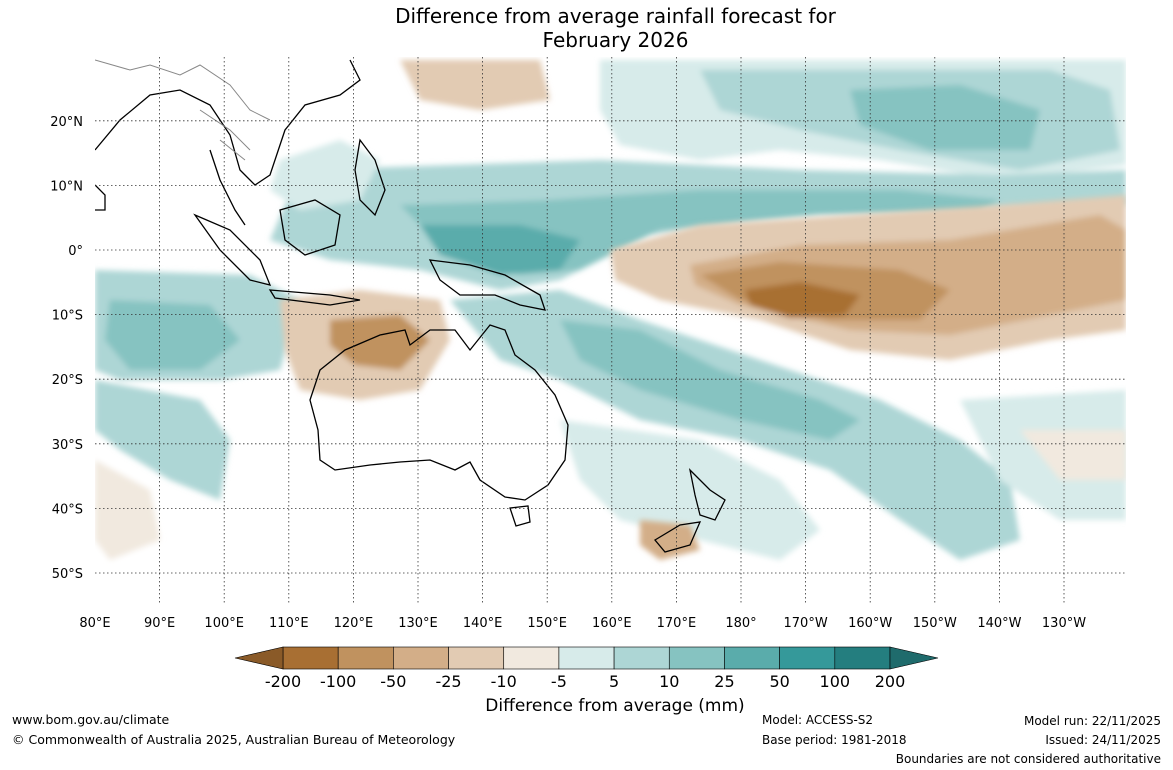 The image size is (1173, 770). Describe the element at coordinates (999, 623) in the screenshot. I see `longitude-label: 140°W` at that location.